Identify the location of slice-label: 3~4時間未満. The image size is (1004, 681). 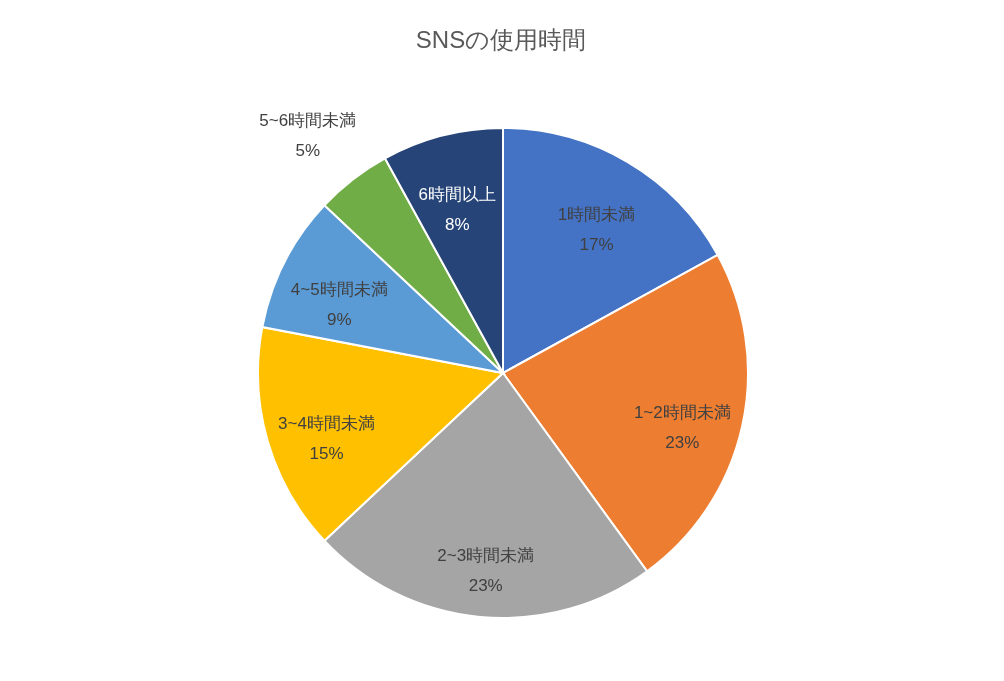
(326, 424).